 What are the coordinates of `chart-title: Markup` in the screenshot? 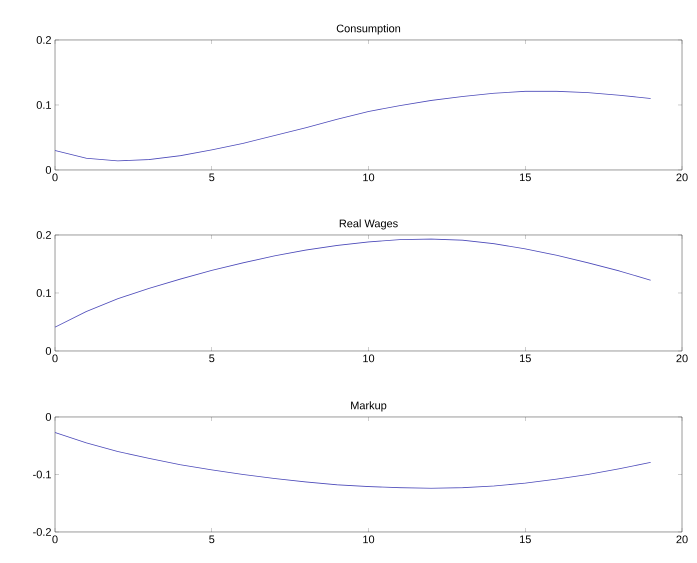 It's located at (368, 406).